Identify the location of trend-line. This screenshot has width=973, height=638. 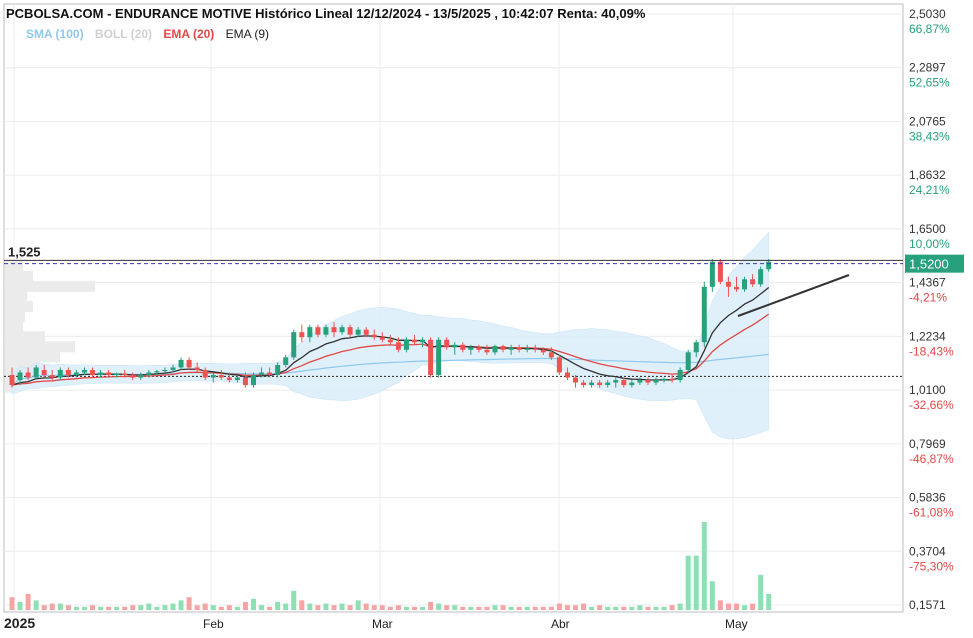
(793, 295).